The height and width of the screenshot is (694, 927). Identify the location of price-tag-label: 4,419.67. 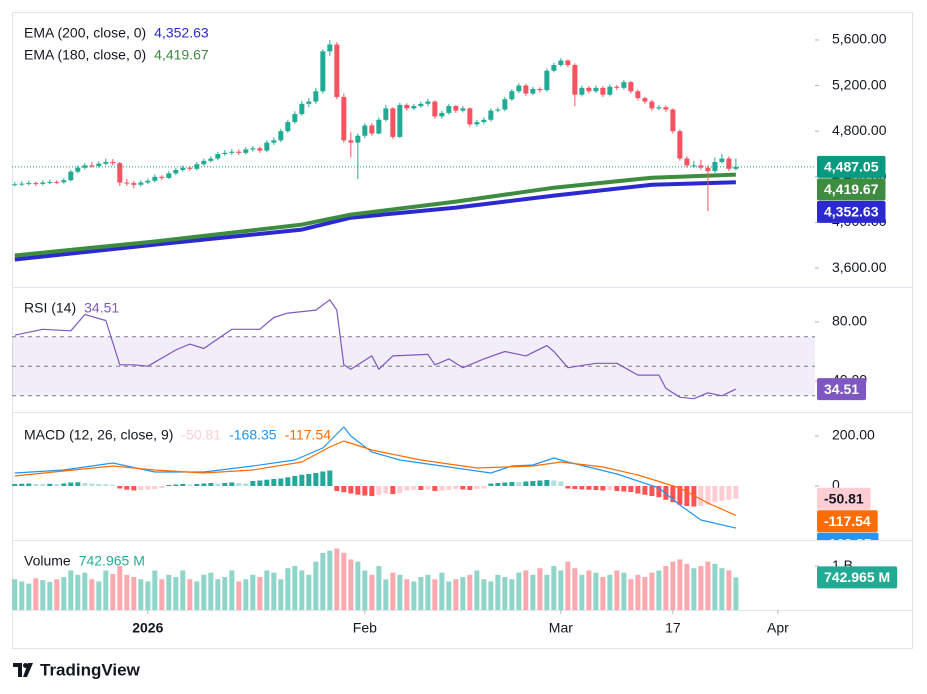
(851, 189).